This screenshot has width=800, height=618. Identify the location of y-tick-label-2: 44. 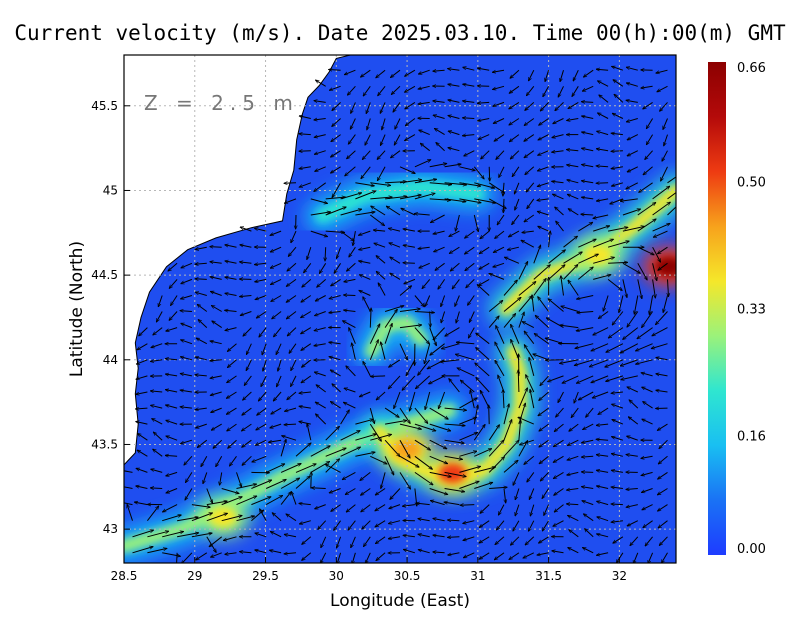
(110, 360).